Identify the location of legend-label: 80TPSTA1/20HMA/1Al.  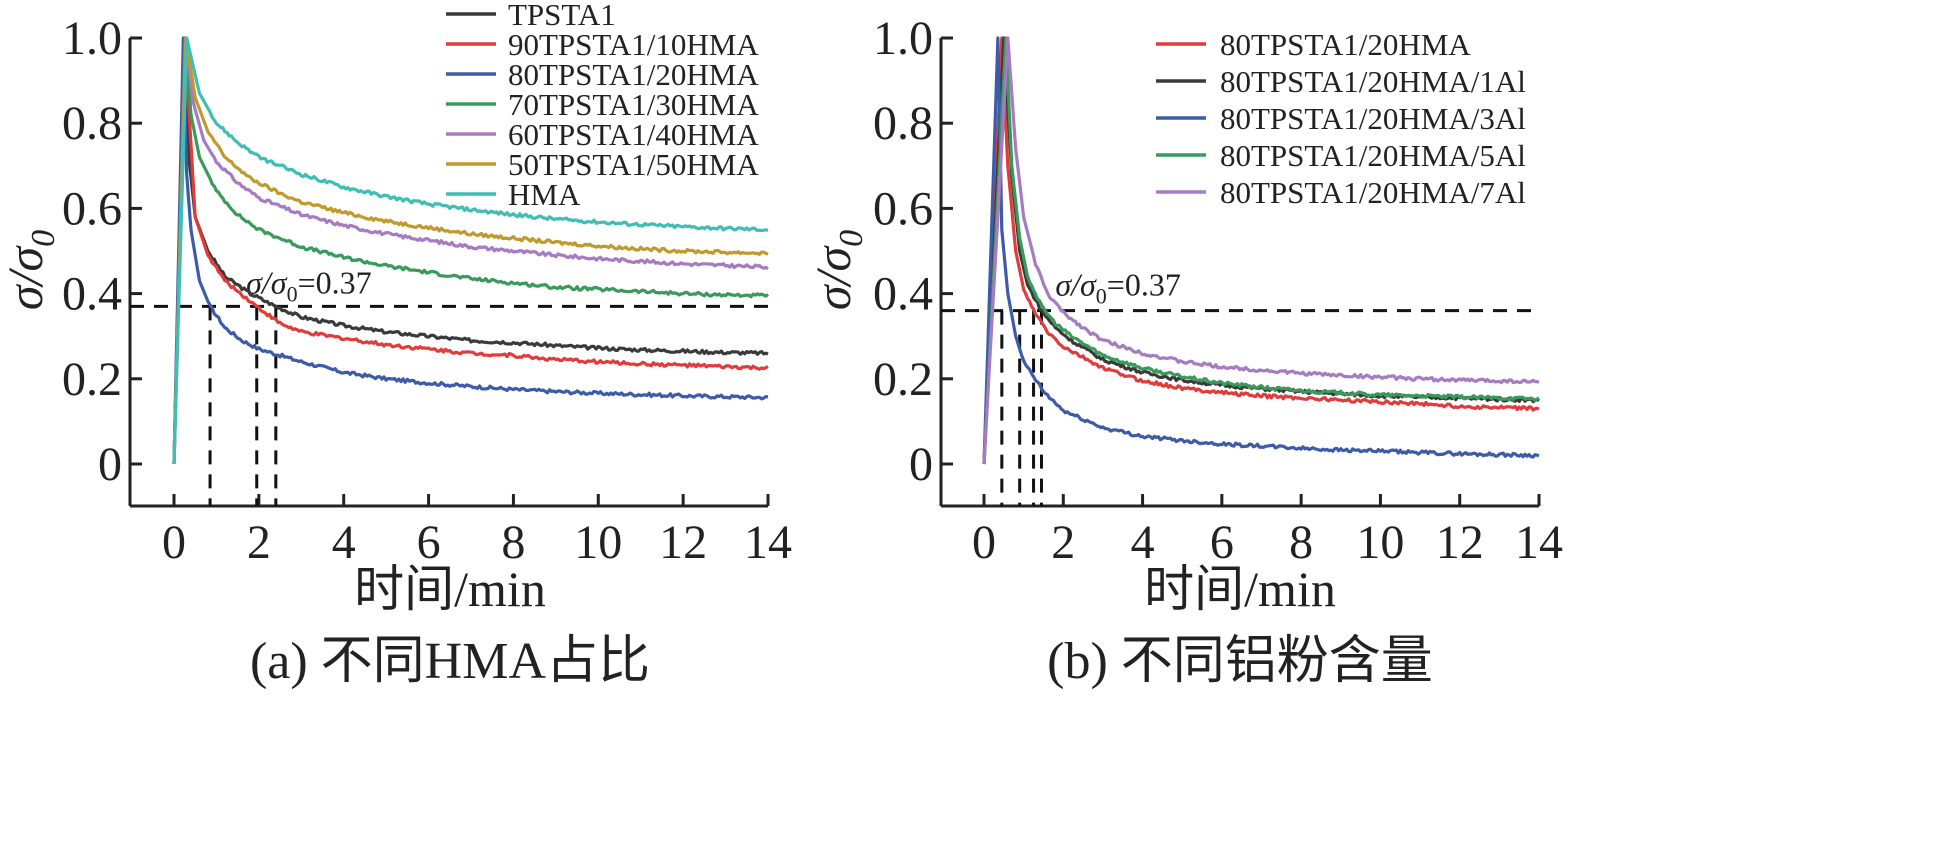
(1373, 81).